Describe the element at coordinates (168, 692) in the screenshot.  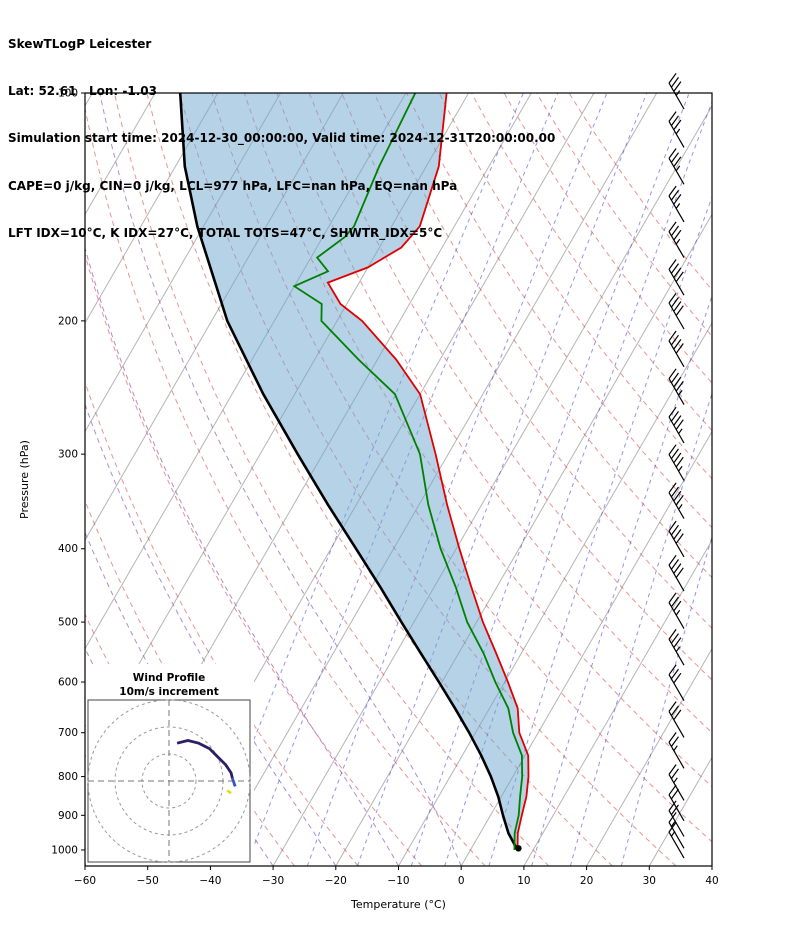
I see `hodograph-subtitle: 10m/s increment` at that location.